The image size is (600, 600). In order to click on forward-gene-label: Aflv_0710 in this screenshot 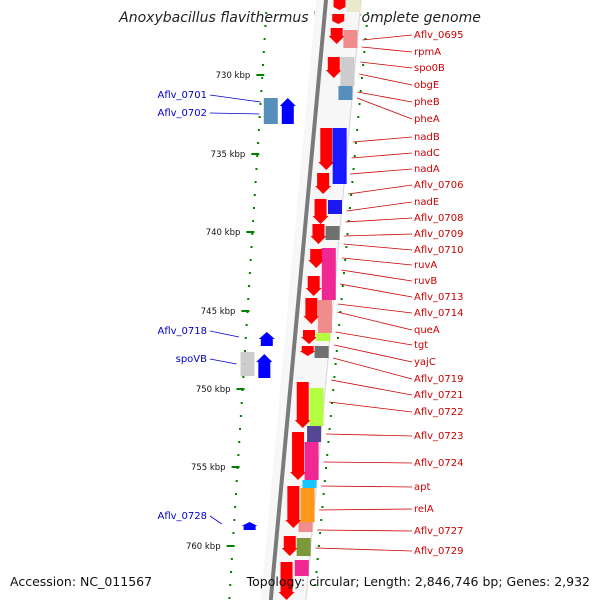, I will do `click(439, 250)`.